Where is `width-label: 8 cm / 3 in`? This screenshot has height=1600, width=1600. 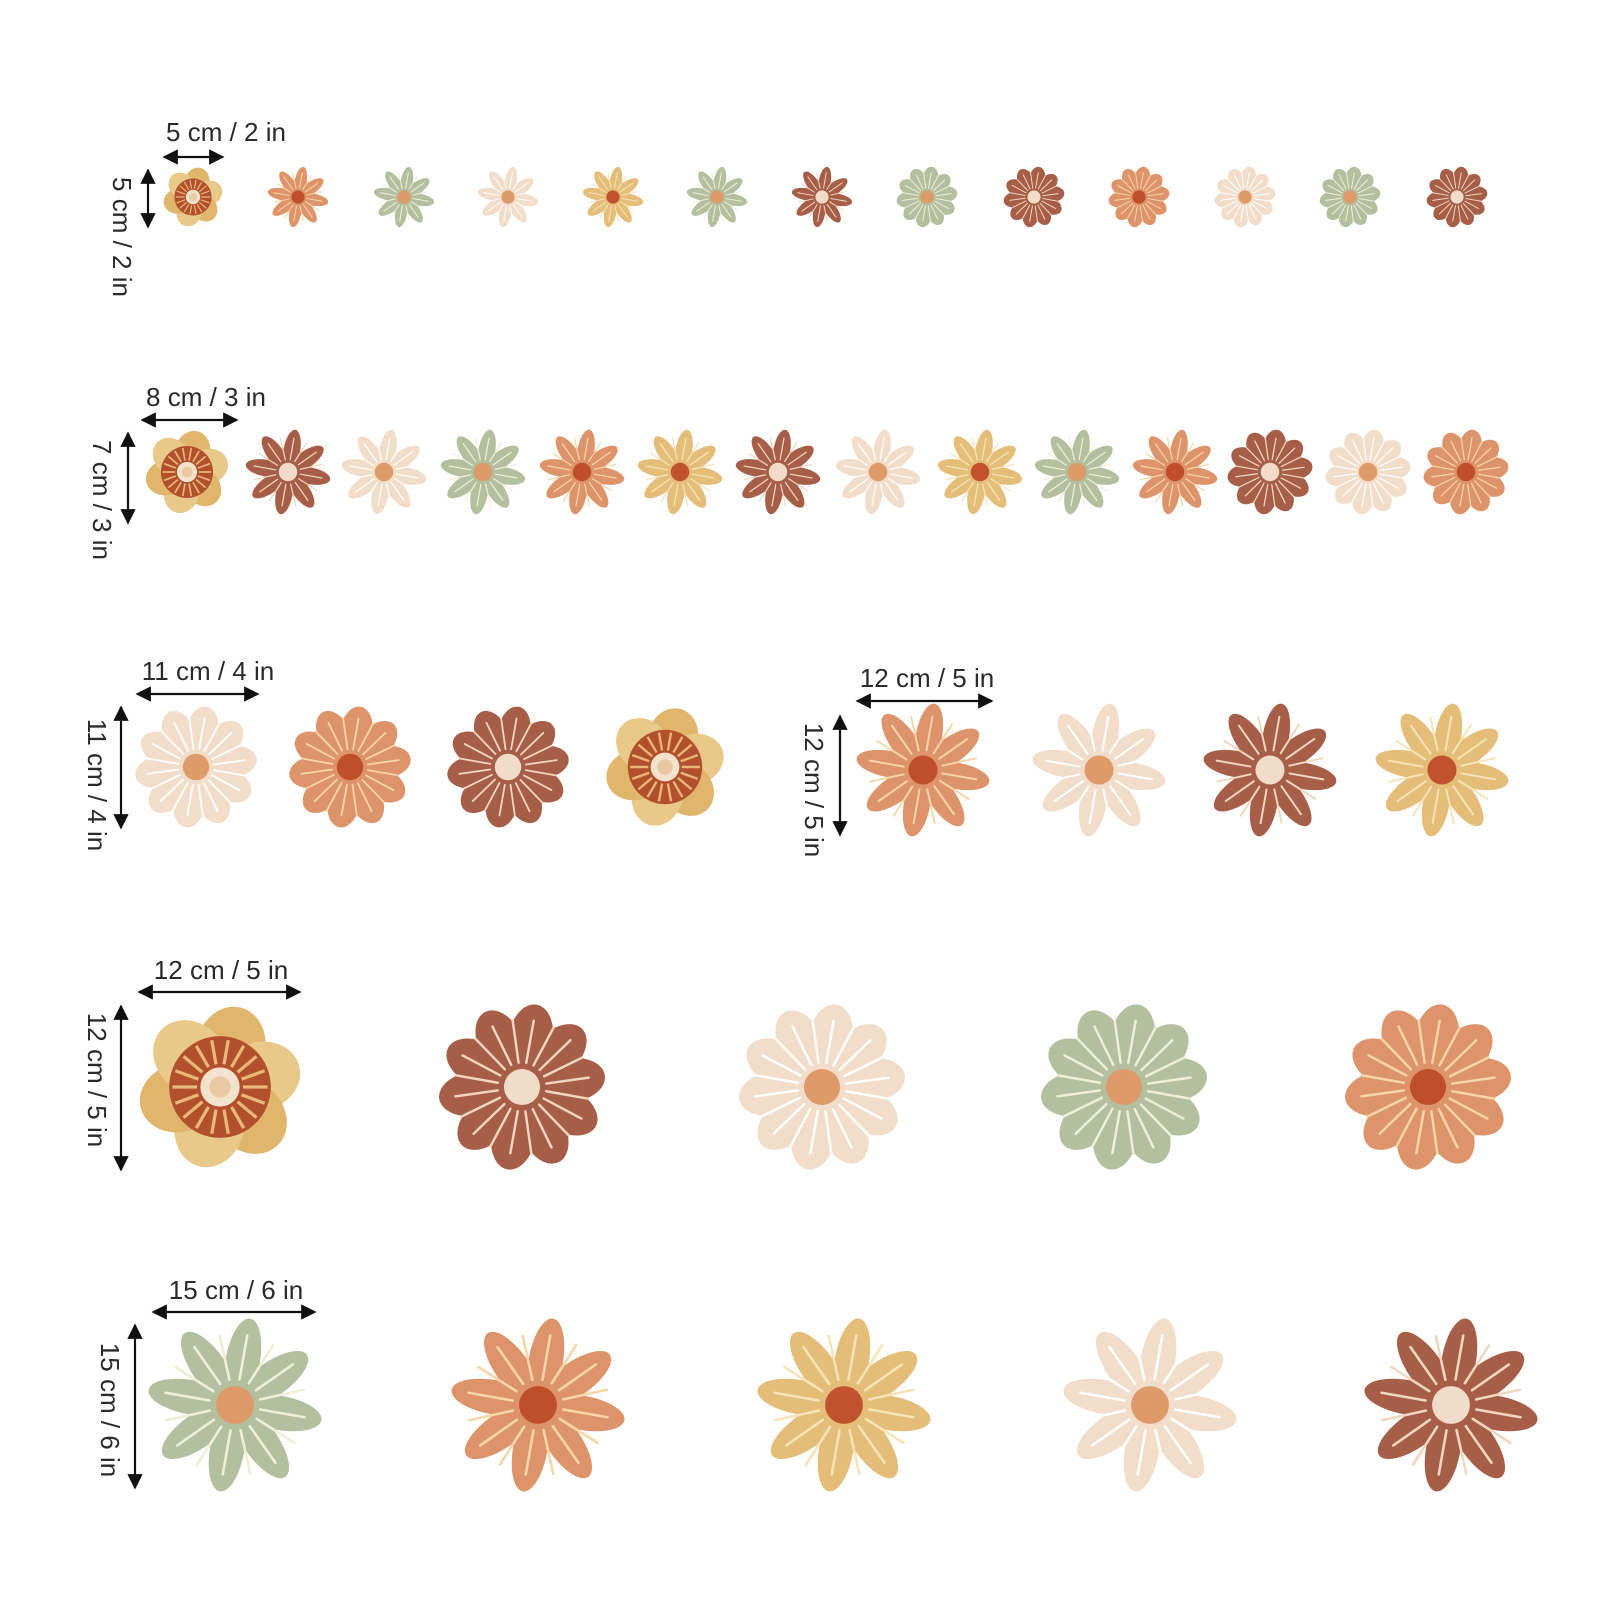
width-label: 8 cm / 3 in is located at coordinates (206, 397).